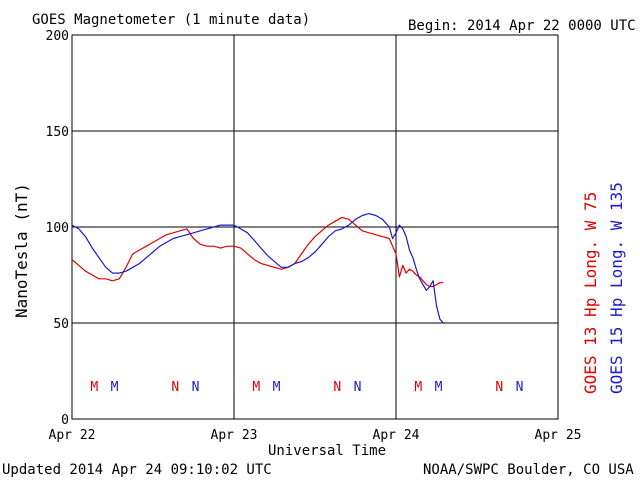 The width and height of the screenshot is (640, 480). I want to click on y-tick-label: 100, so click(57, 228).